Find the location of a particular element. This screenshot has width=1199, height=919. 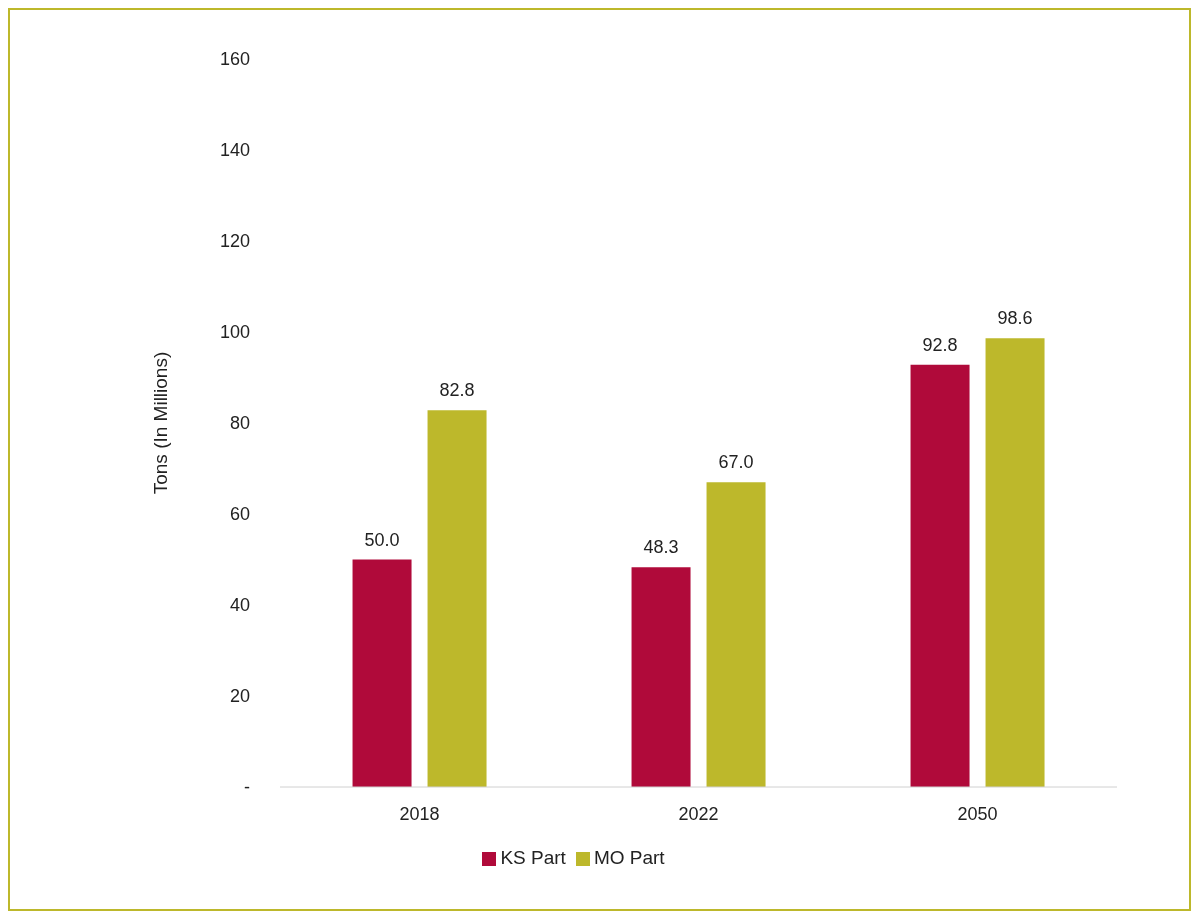

y-tick-label: 120 is located at coordinates (234, 241).